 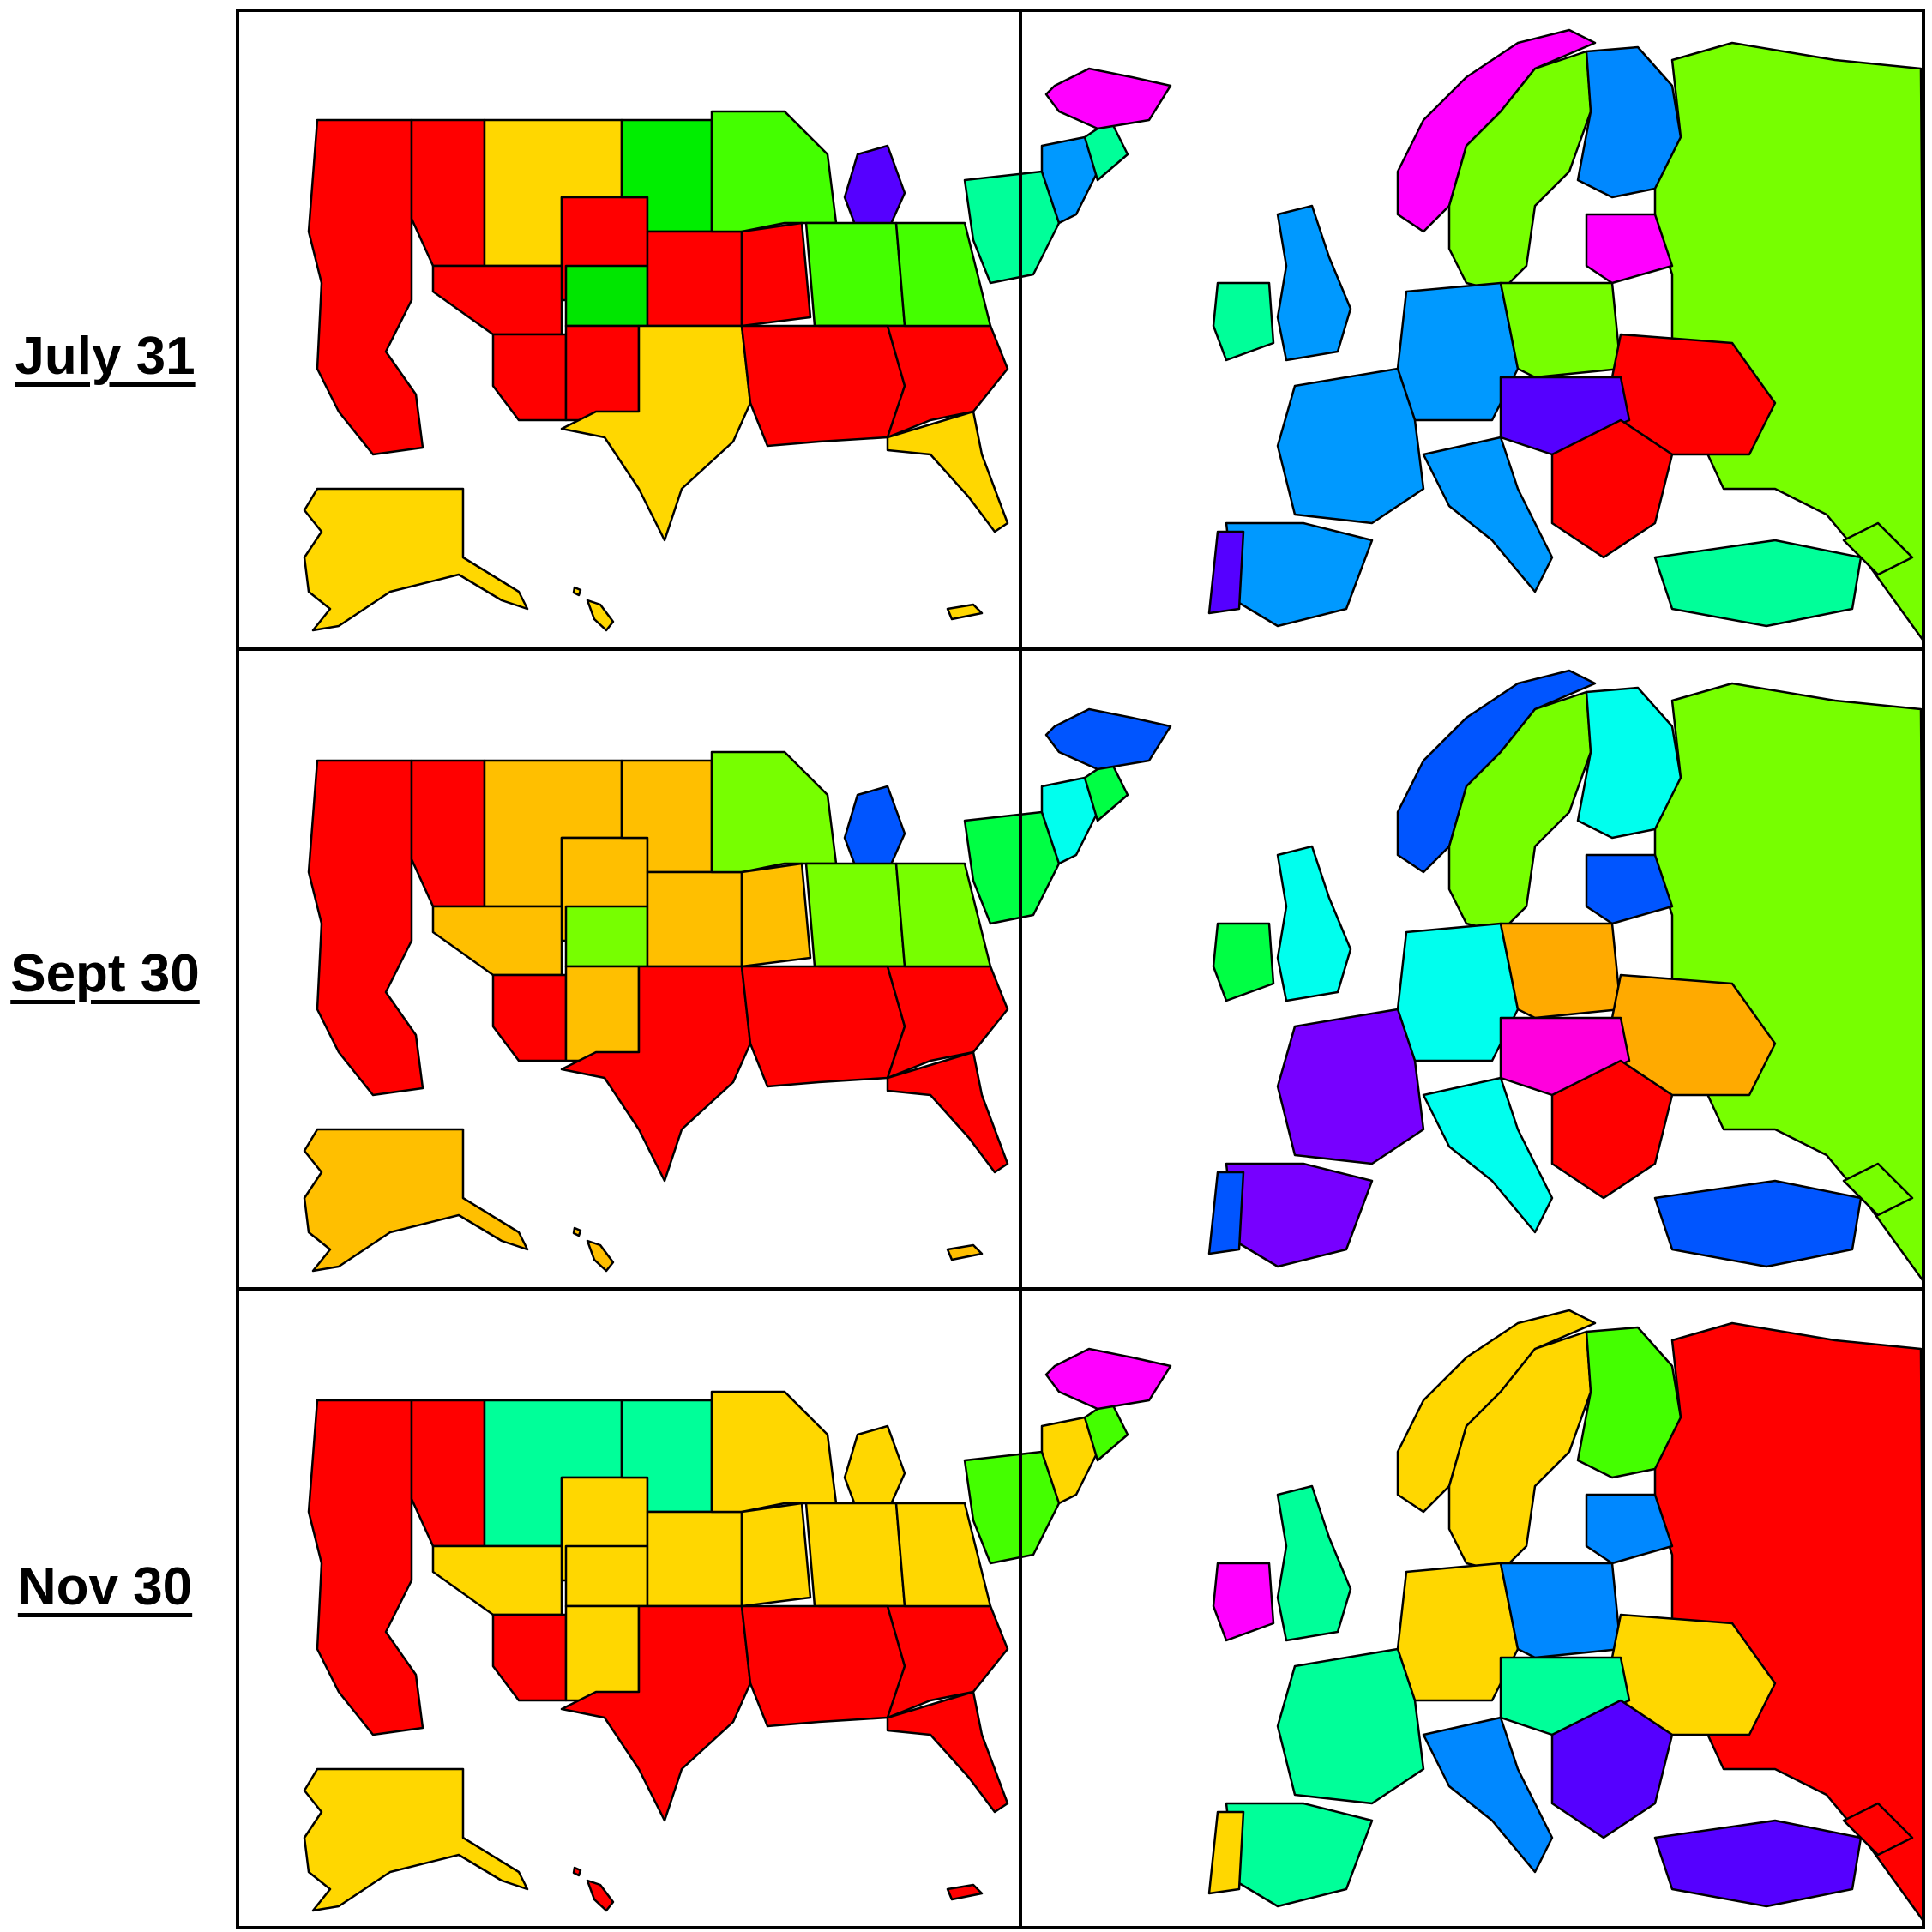 What do you see at coordinates (105, 356) in the screenshot?
I see `row-label-july: July 31` at bounding box center [105, 356].